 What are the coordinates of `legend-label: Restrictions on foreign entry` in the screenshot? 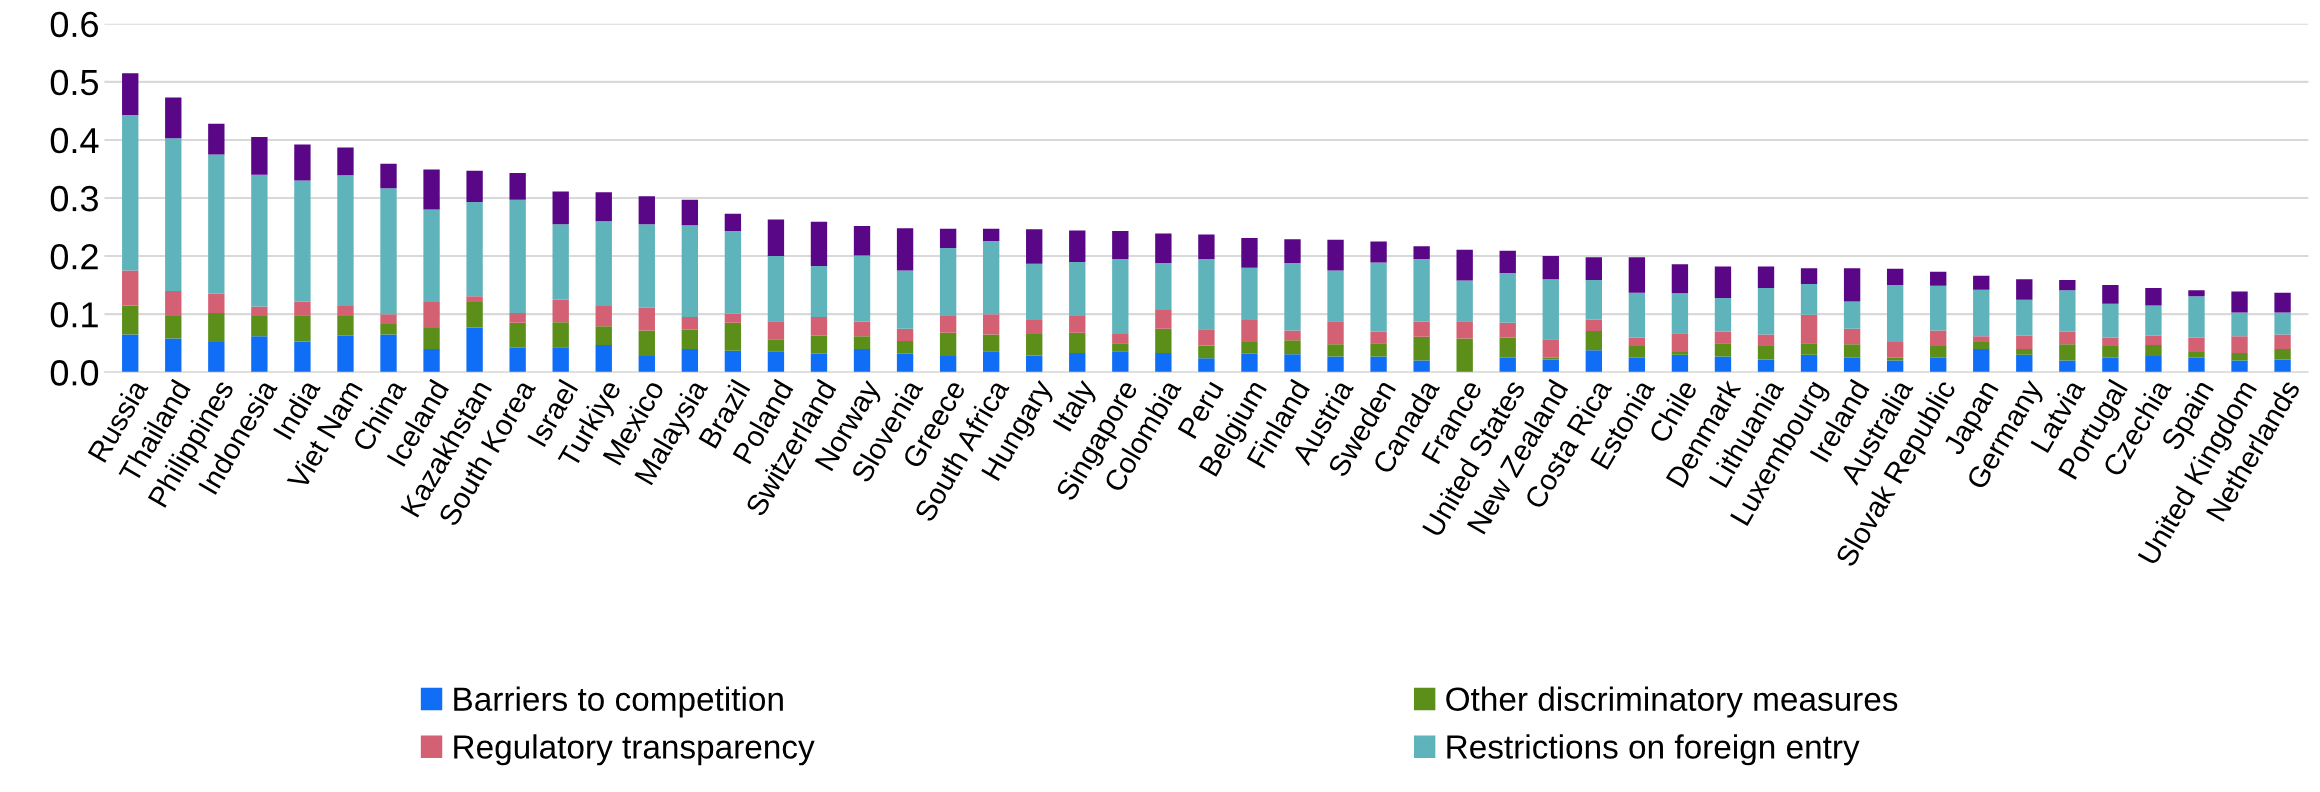 It's located at (1653, 750).